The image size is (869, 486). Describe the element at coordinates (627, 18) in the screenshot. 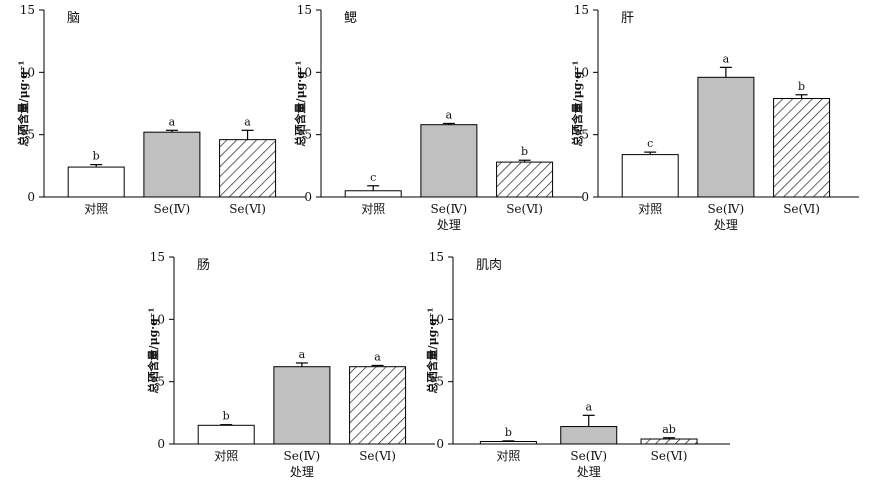

I see `panel-title: 肝` at that location.